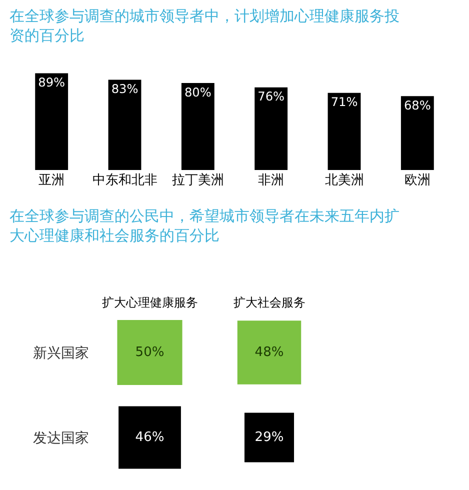  I want to click on chart-title: 在全球参与调查的城市领导者中，计划增加心理健康服务投资的百分比, so click(204, 25).